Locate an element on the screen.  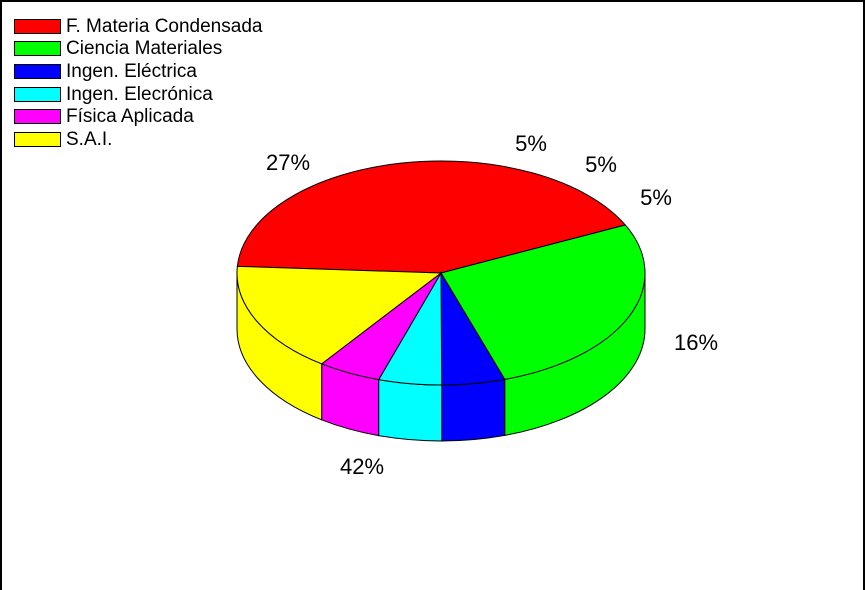
pct-label-ciencia-materiales: 27% is located at coordinates (288, 162).